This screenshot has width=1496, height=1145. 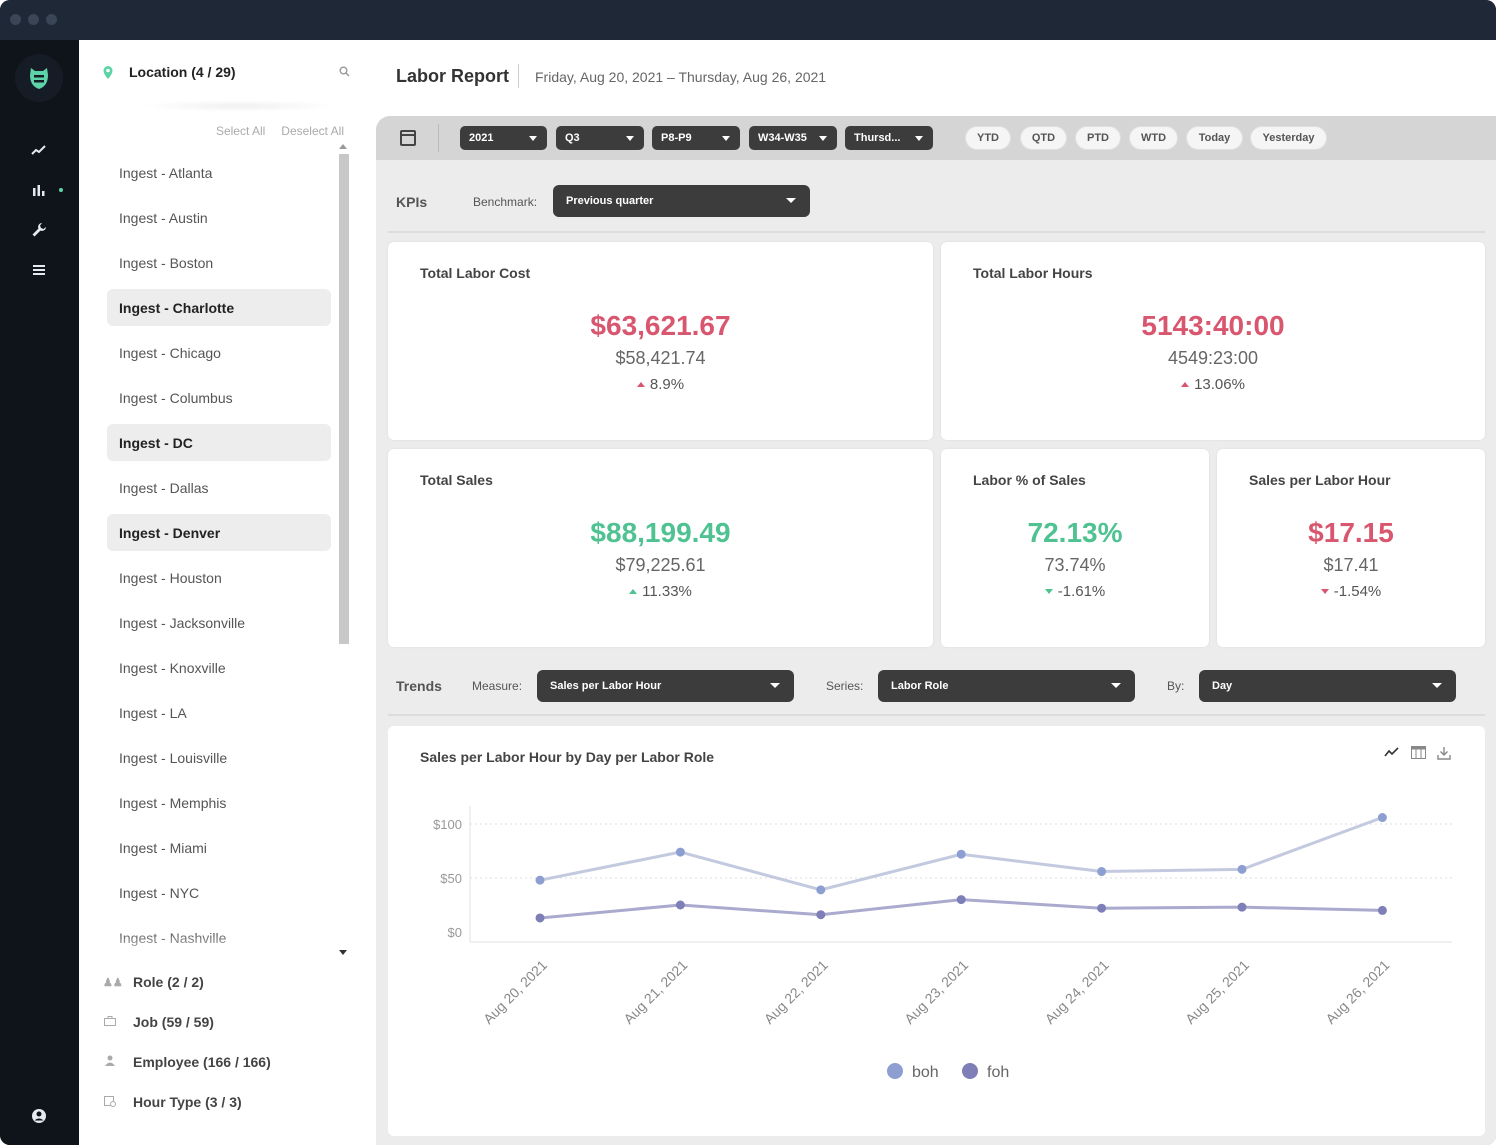 I want to click on by-value: Day, so click(x=1222, y=686).